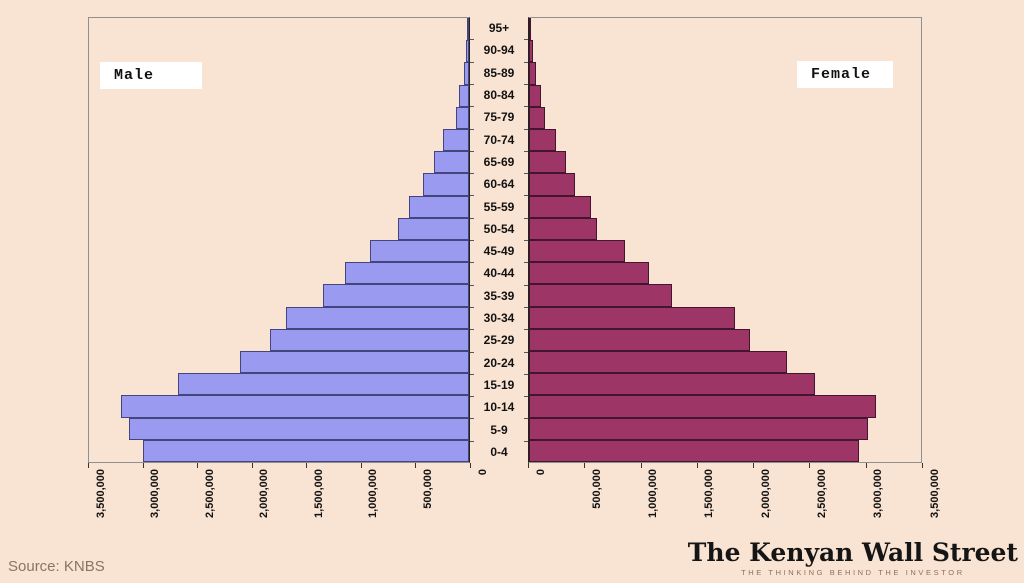 The image size is (1024, 583). Describe the element at coordinates (841, 74) in the screenshot. I see `female-series-label: Female` at that location.